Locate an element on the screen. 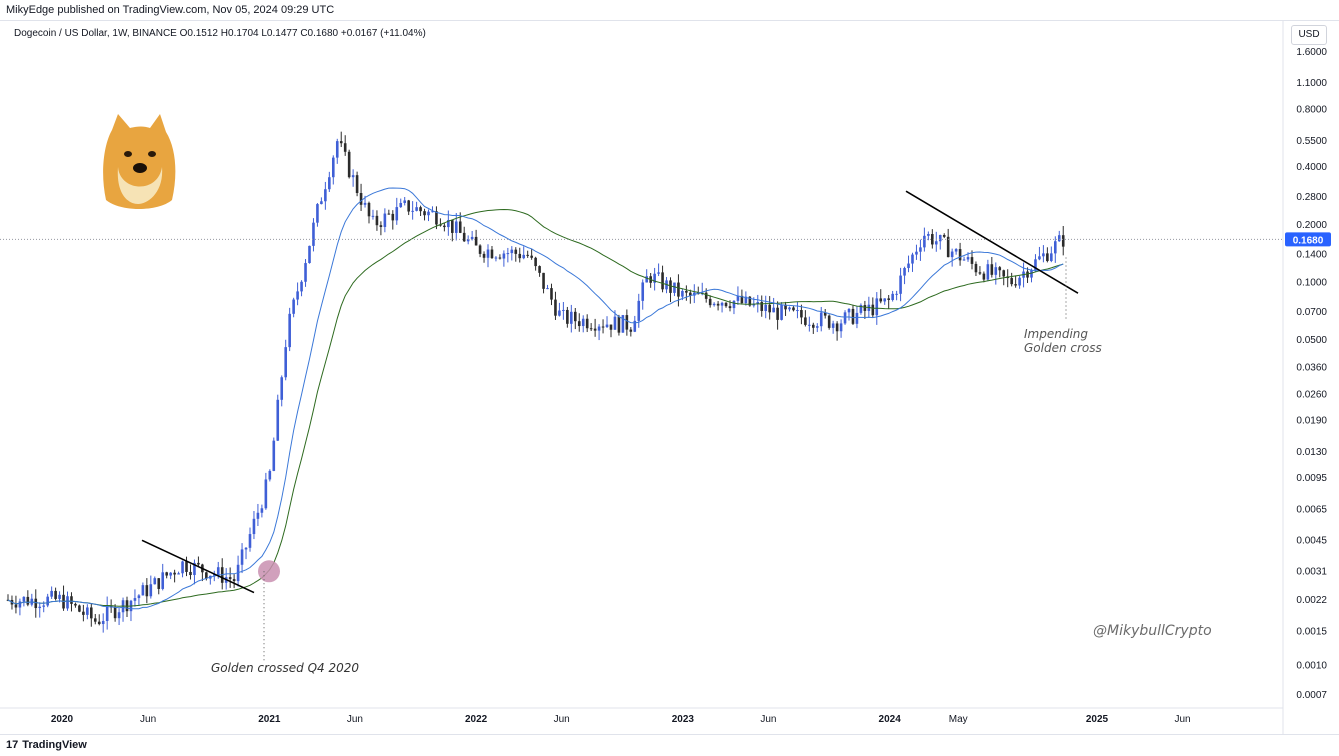  x-tick-label: 2024 is located at coordinates (890, 719).